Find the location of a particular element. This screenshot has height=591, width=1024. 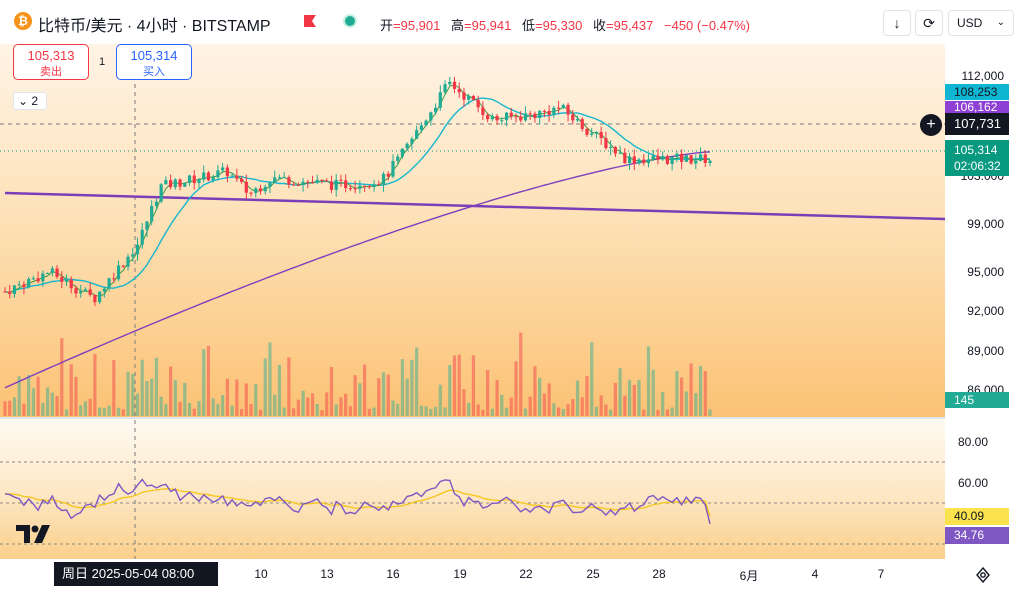

flag-icon is located at coordinates (310, 21).